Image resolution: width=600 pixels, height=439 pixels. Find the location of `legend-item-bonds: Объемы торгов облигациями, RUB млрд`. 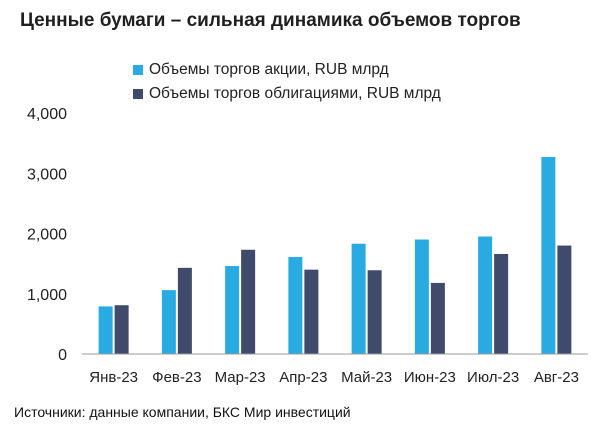

legend-item-bonds: Объемы торгов облигациями, RUB млрд is located at coordinates (287, 94).